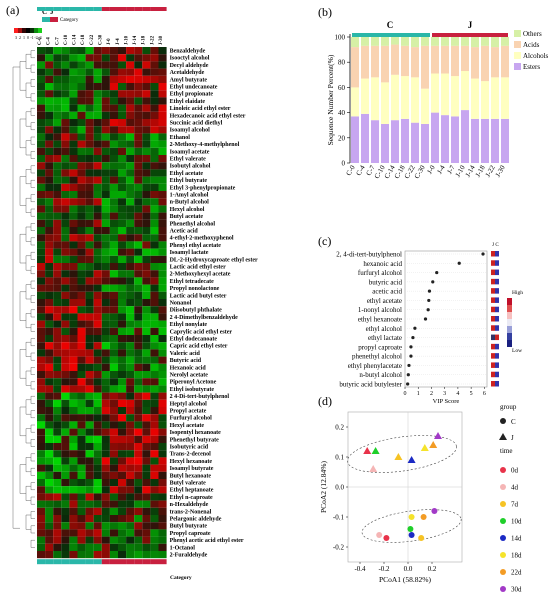 This screenshot has height=594, width=550. I want to click on legend-time-label: 18d, so click(516, 556).